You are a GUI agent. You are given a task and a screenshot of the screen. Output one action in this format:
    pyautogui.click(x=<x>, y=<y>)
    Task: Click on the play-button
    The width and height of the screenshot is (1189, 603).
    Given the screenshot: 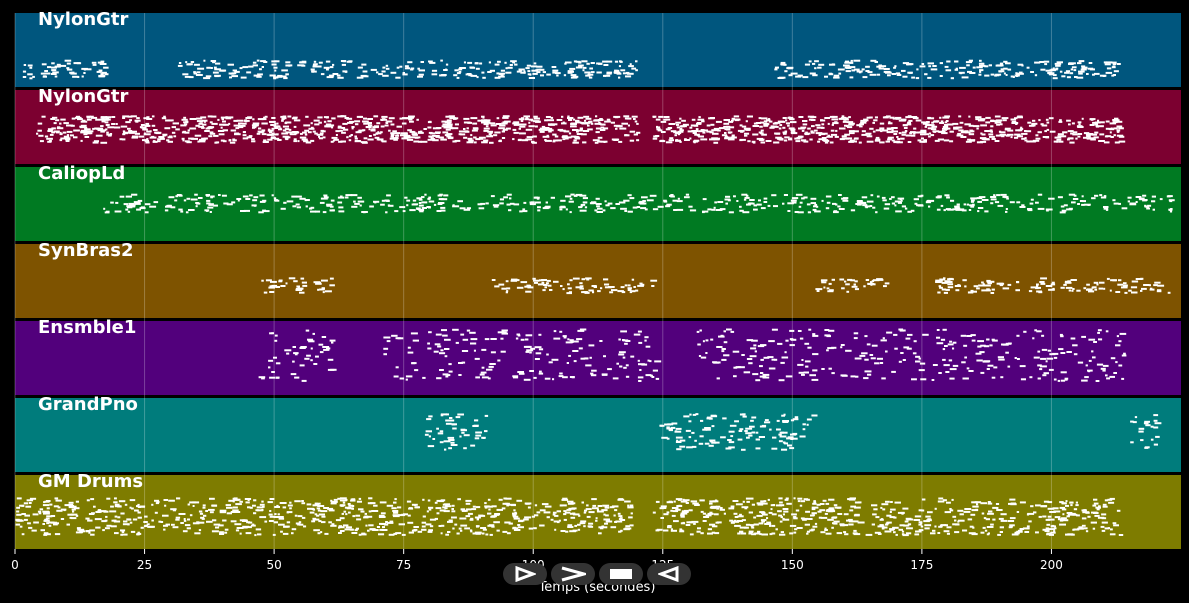 What is the action you would take?
    pyautogui.click(x=525, y=574)
    